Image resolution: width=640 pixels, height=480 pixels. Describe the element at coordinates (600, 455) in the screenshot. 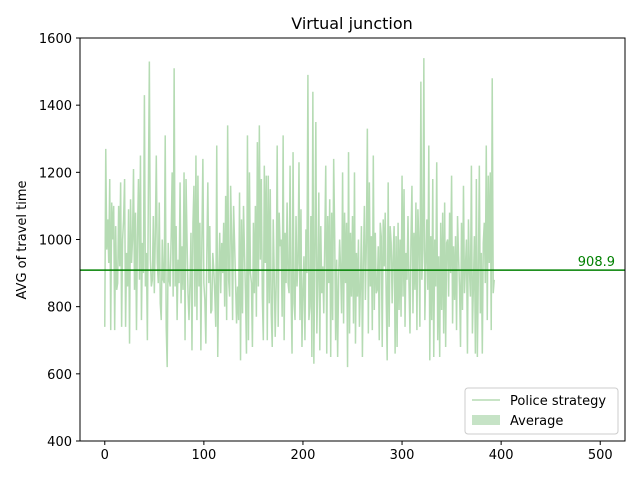

I see `x-tick-label: 500` at that location.